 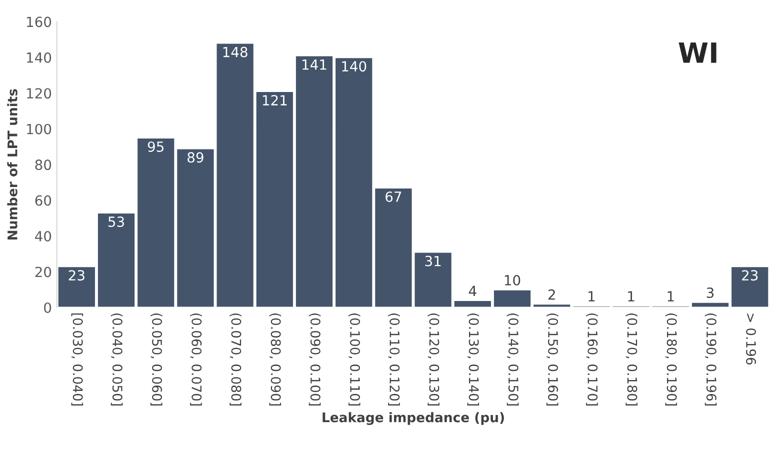 I want to click on data-label: 89, so click(x=196, y=157).